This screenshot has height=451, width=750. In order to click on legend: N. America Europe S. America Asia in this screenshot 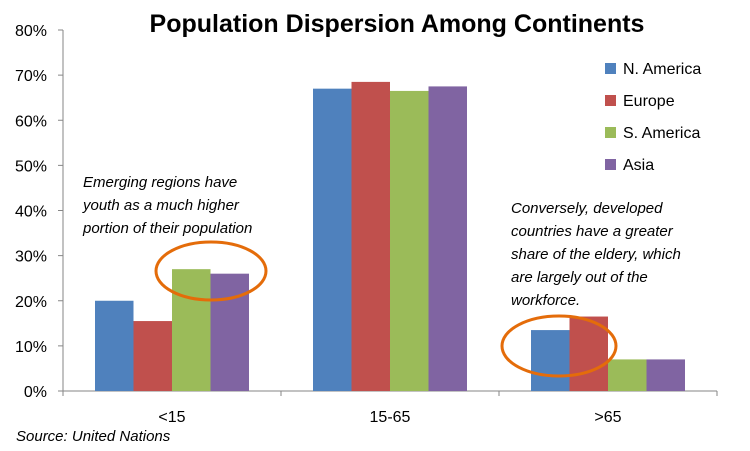, I will do `click(653, 117)`.